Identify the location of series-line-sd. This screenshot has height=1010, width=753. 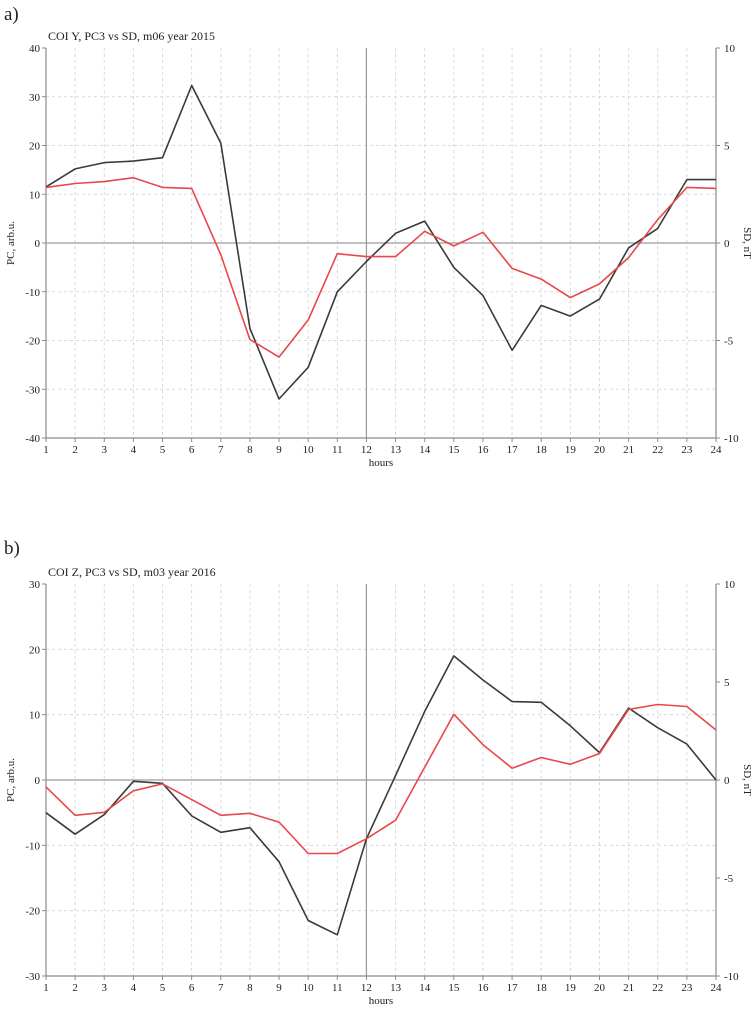
(381, 779).